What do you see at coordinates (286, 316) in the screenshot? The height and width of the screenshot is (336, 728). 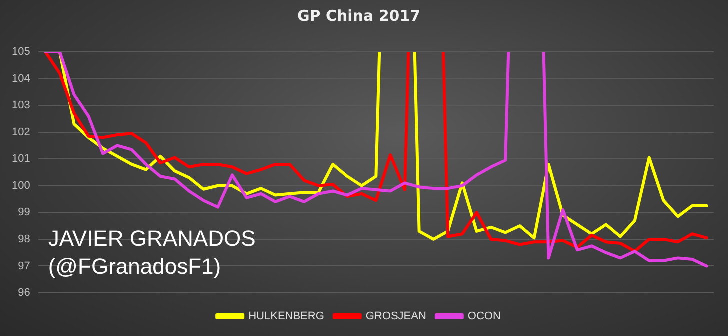 I see `legend-label: HULKENBERG` at bounding box center [286, 316].